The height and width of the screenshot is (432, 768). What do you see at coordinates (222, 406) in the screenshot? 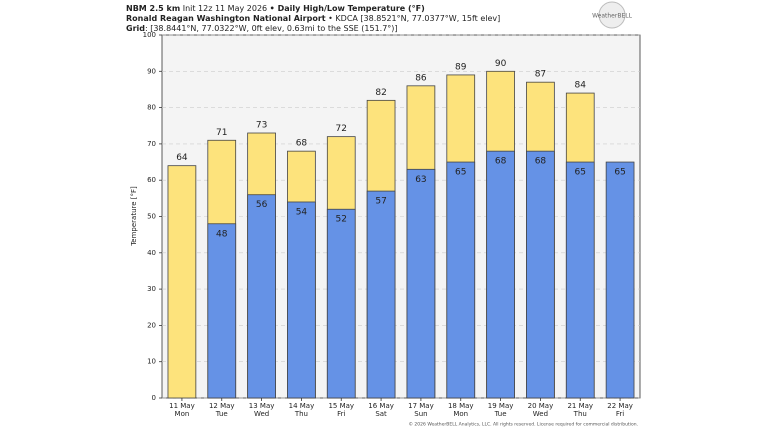
I see `x-tick-label: 12 May` at bounding box center [222, 406].